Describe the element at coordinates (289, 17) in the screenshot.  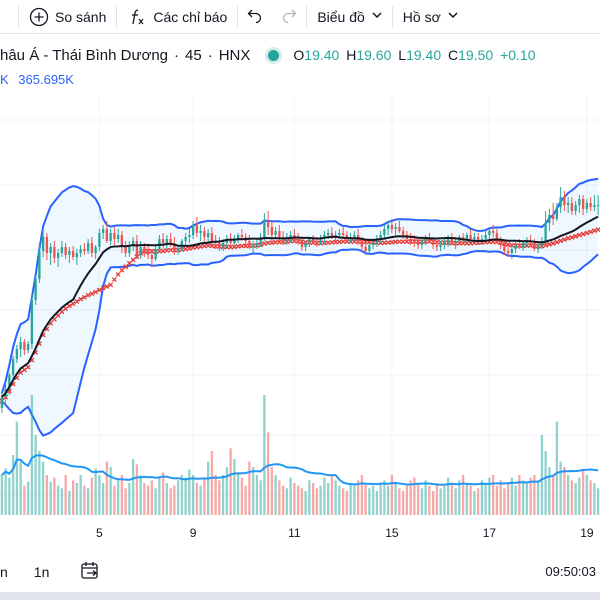
I see `redo-button` at that location.